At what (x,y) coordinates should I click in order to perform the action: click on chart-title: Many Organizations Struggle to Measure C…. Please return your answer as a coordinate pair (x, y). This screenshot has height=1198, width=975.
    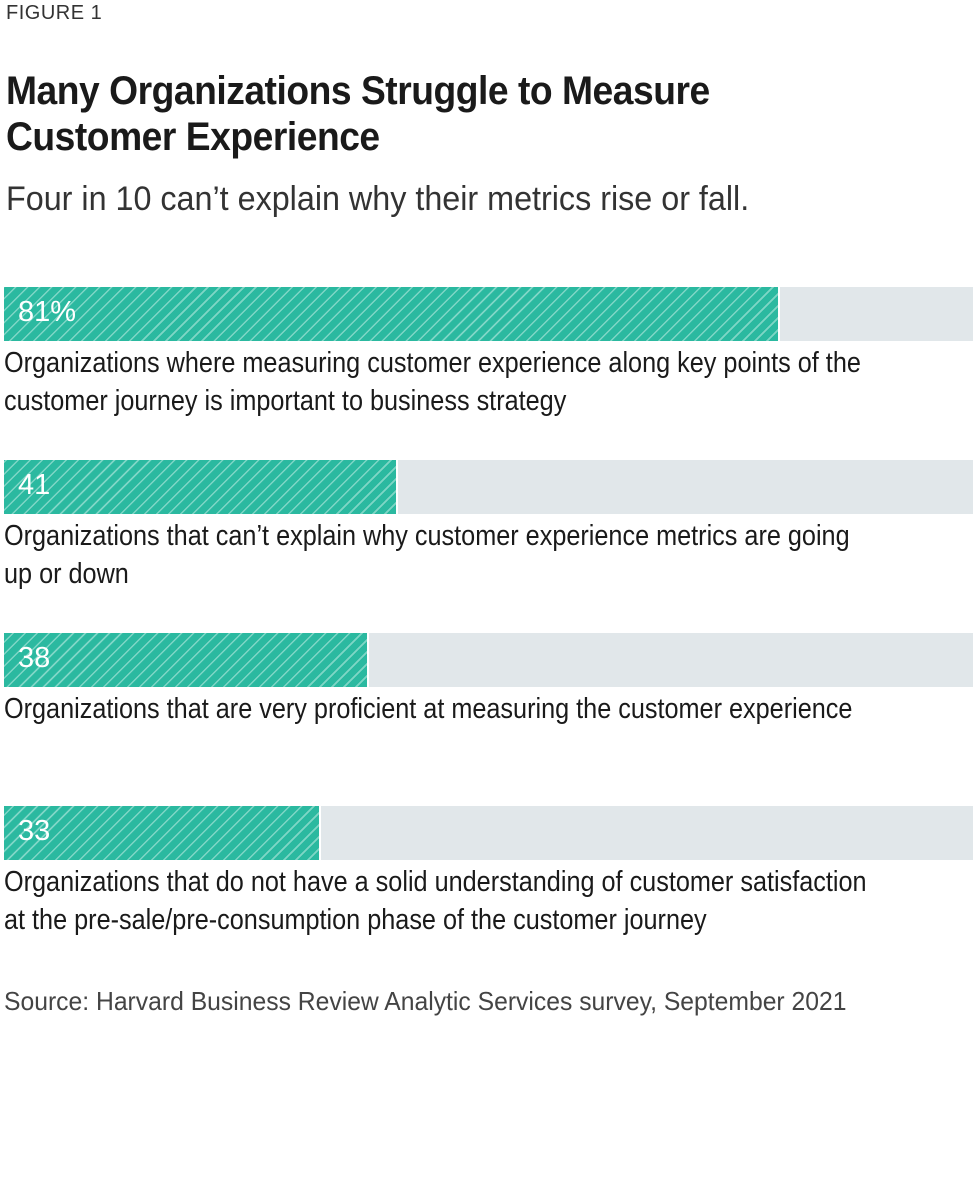
    Looking at the image, I should click on (387, 114).